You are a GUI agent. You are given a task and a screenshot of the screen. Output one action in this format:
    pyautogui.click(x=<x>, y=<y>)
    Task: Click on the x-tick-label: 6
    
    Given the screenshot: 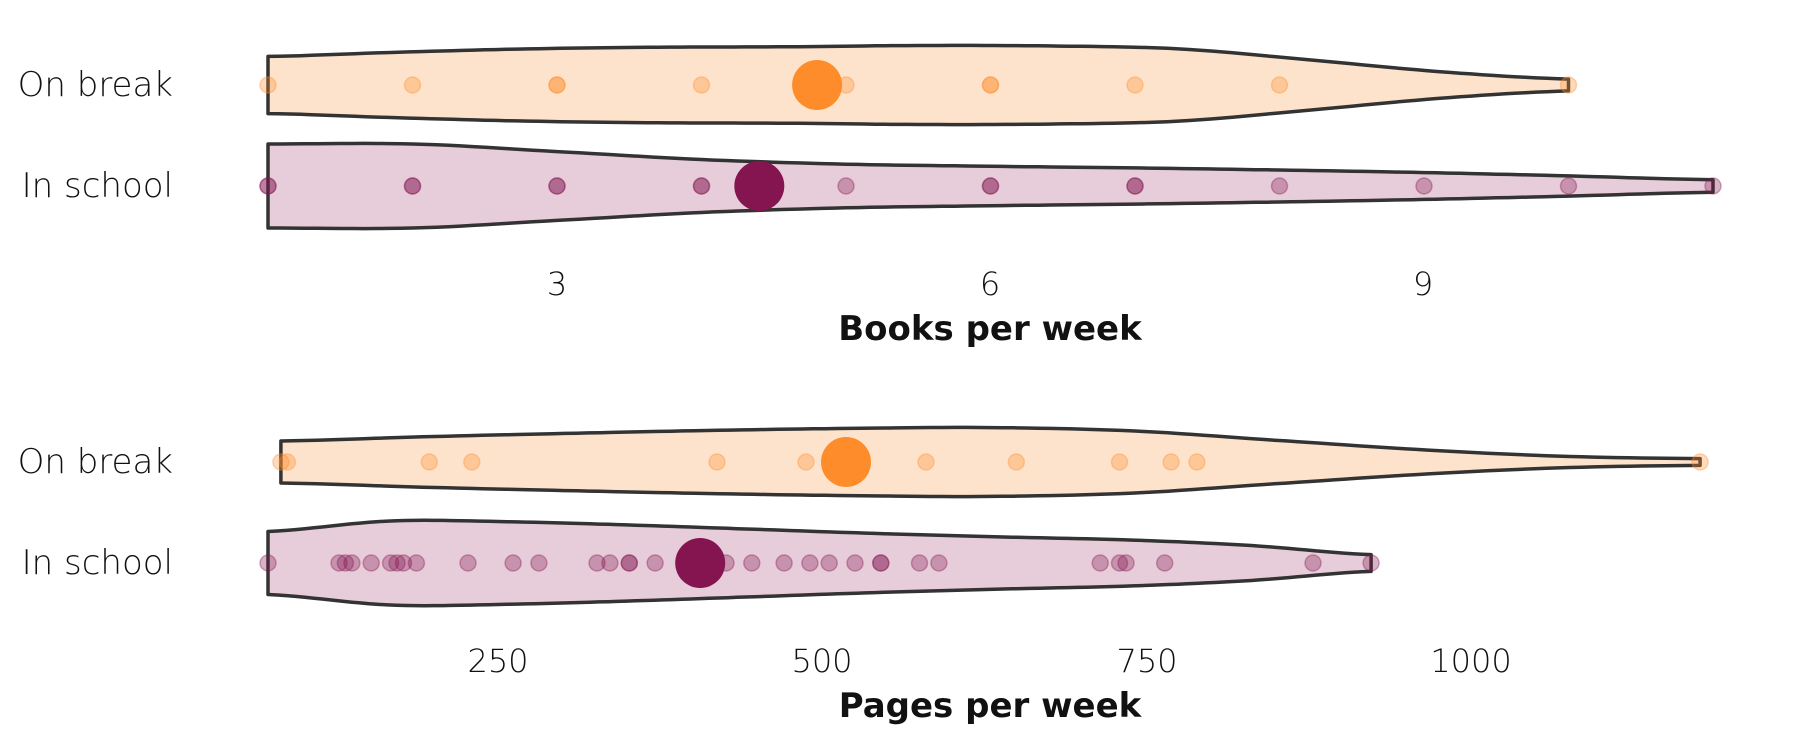 What is the action you would take?
    pyautogui.click(x=990, y=284)
    